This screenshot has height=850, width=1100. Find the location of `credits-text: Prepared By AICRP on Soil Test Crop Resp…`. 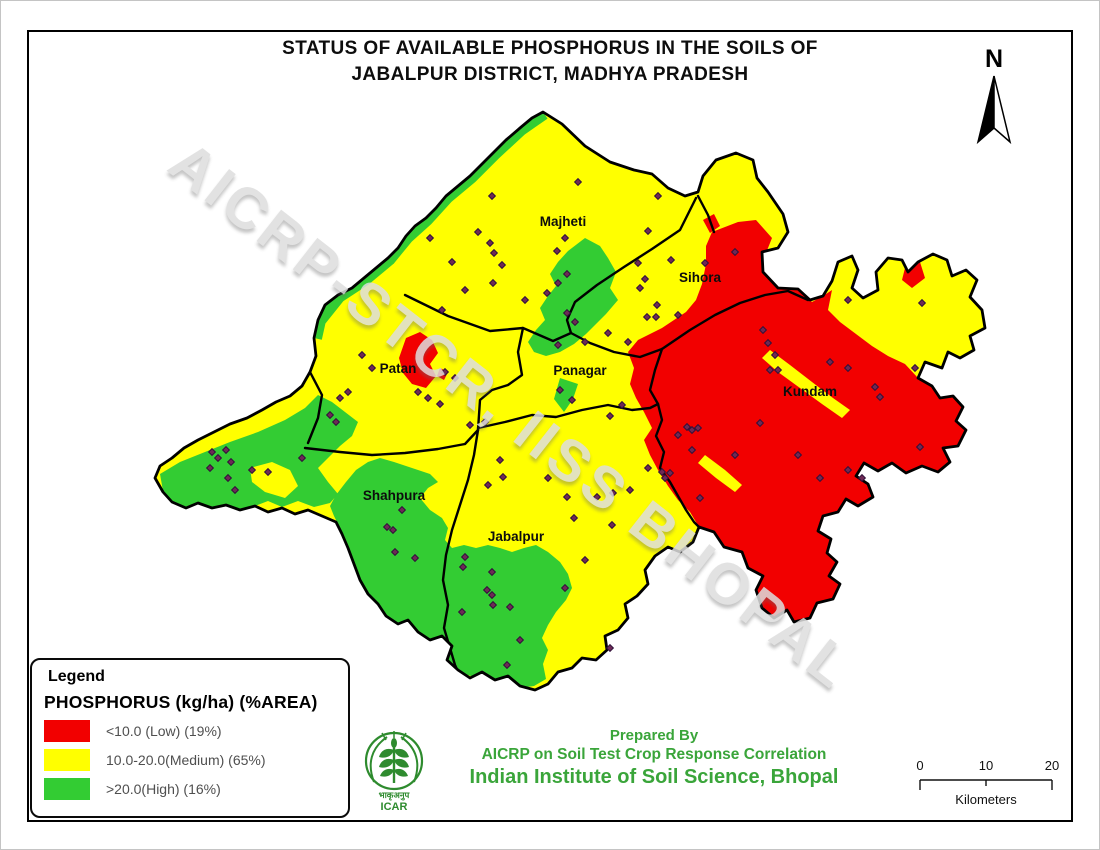

credits-text: Prepared By AICRP on Soil Test Crop Resp… is located at coordinates (654, 757).